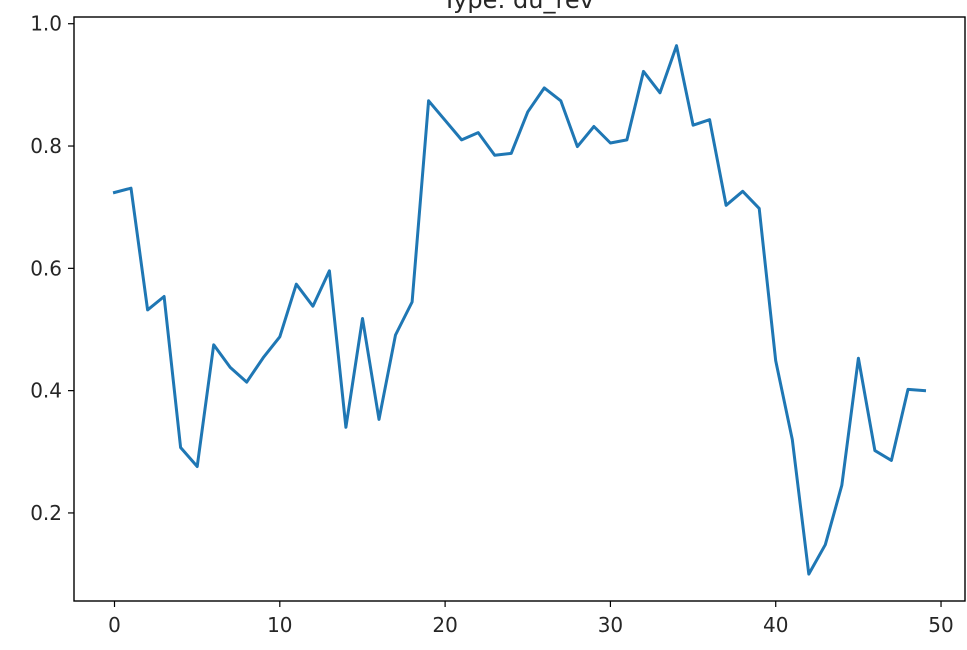 The width and height of the screenshot is (967, 650). What do you see at coordinates (46, 513) in the screenshot?
I see `y-tick-label: 0.2` at bounding box center [46, 513].